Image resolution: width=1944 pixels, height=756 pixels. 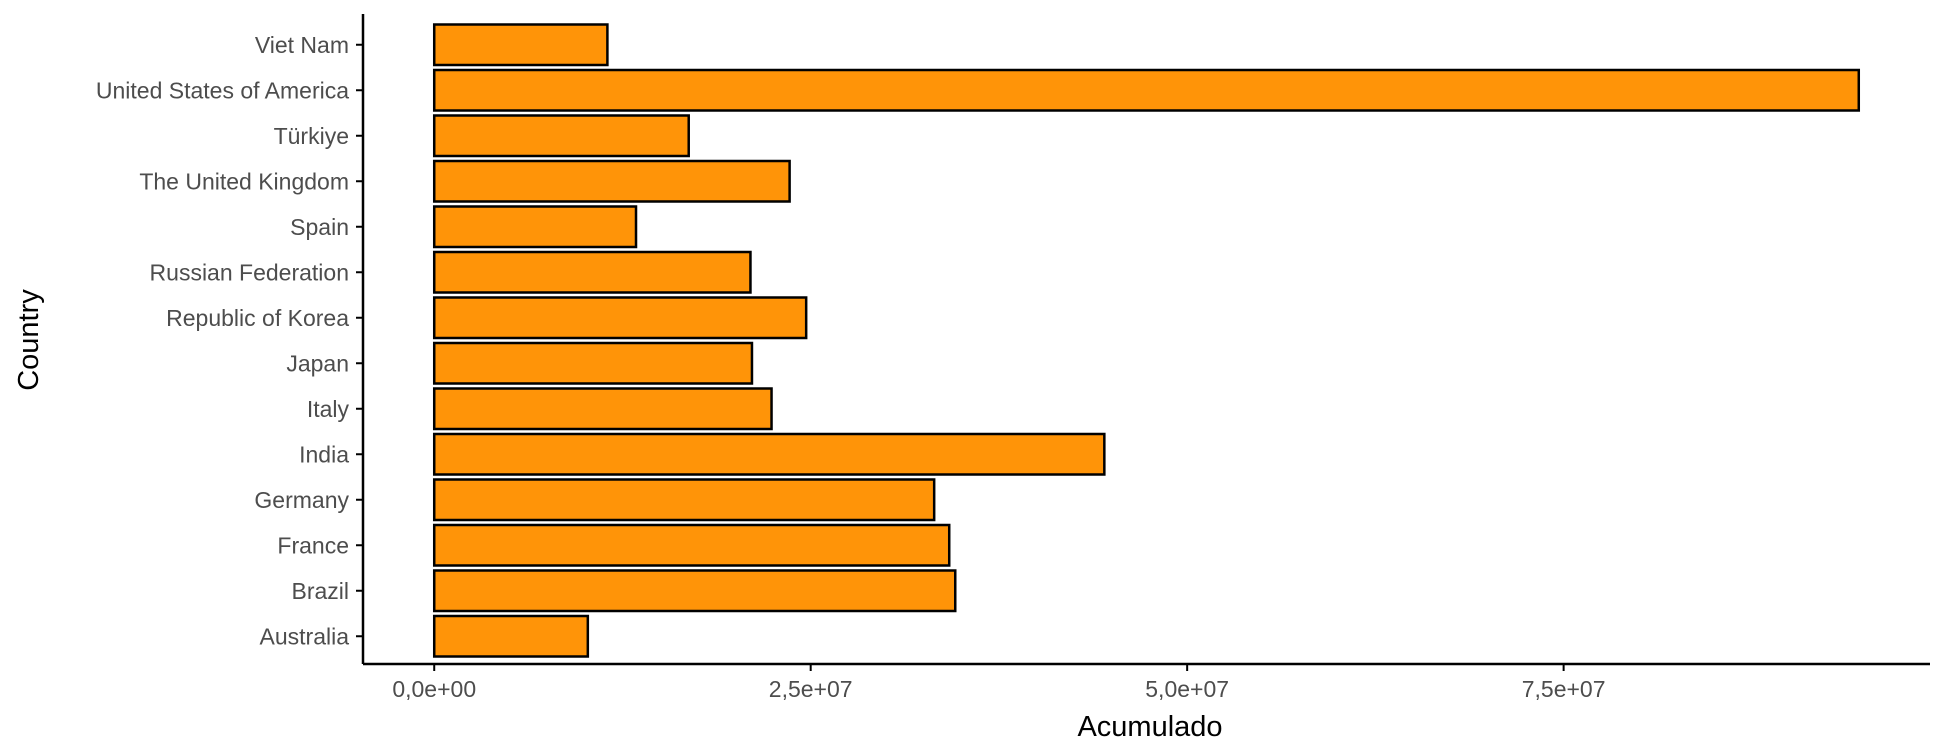 What do you see at coordinates (691, 545) in the screenshot?
I see `bar-france` at bounding box center [691, 545].